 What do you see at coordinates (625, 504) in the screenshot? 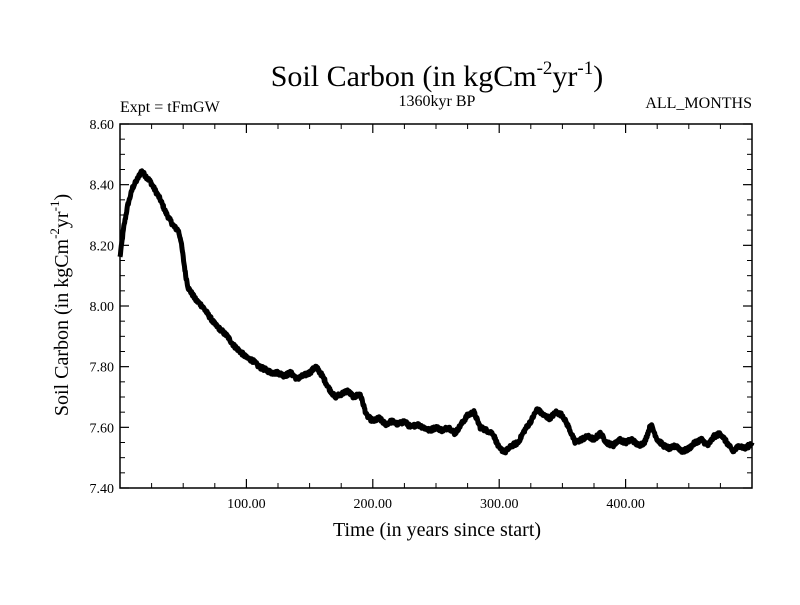
I see `x-tick-label: 400.00` at bounding box center [625, 504].